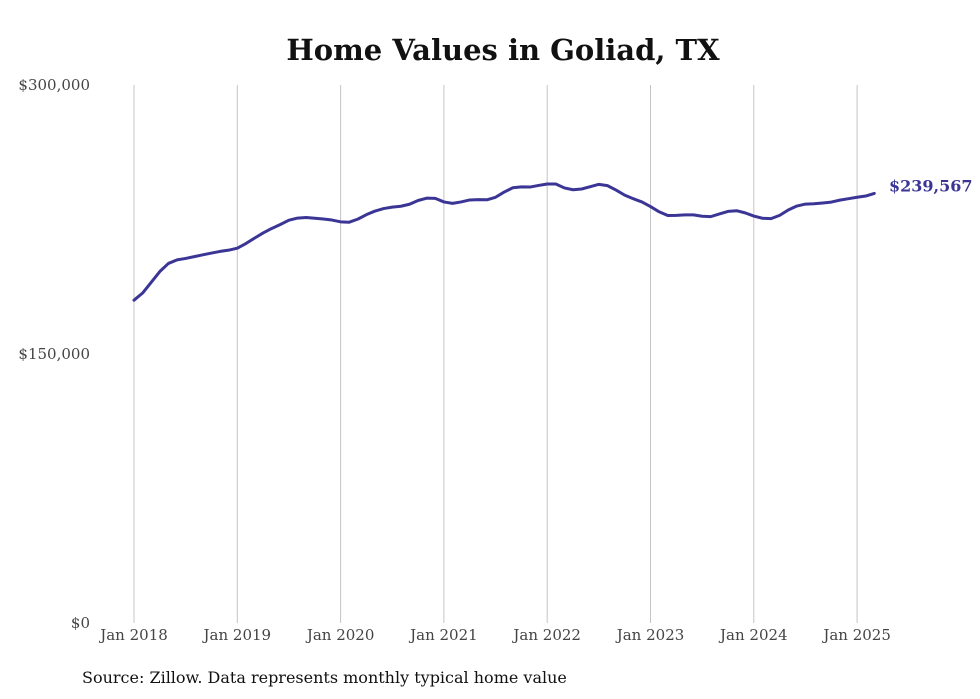 Image resolution: width=980 pixels, height=699 pixels. What do you see at coordinates (133, 635) in the screenshot?
I see `x-tick-label: Jan 2018` at bounding box center [133, 635].